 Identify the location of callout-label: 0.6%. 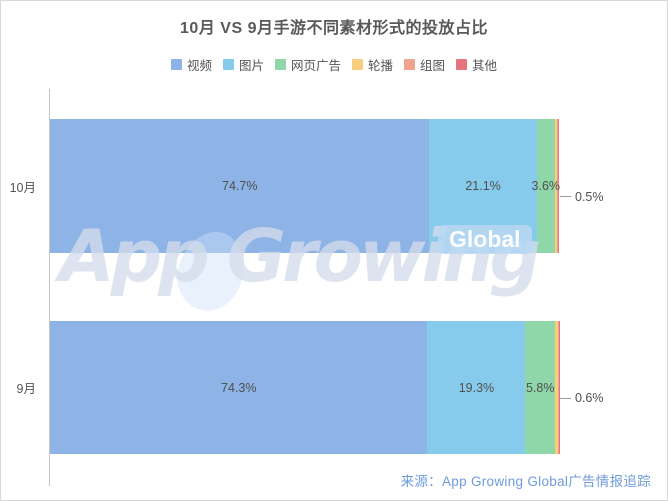
(589, 398).